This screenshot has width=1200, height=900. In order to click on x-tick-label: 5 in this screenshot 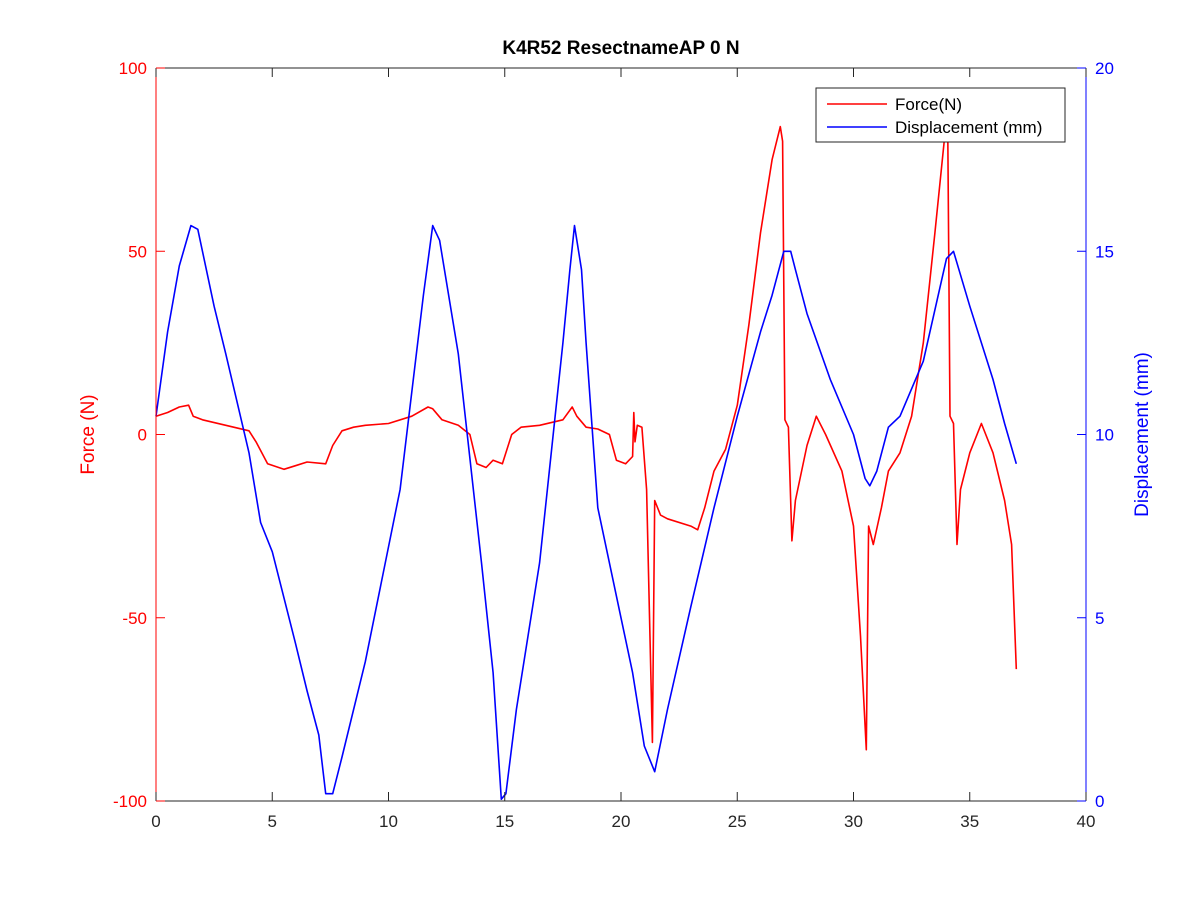, I will do `click(272, 821)`.